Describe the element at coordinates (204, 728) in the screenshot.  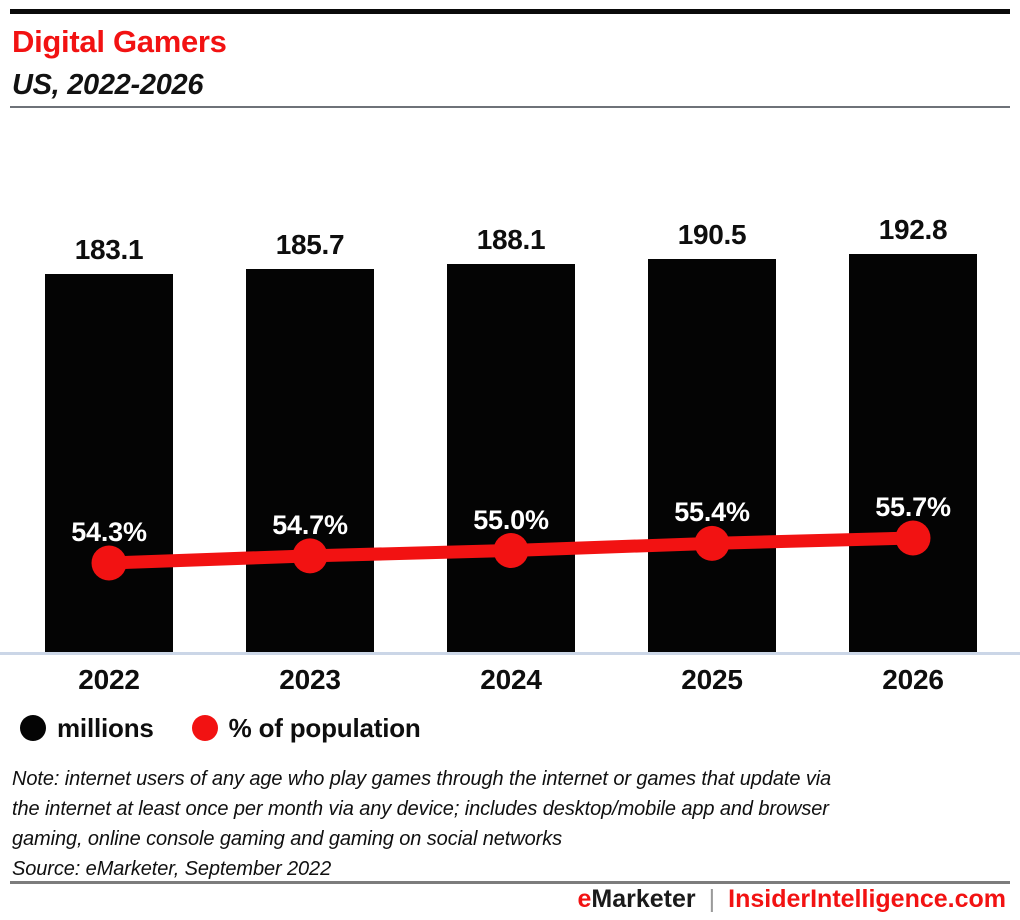
I see `pct-of-population-dot-icon` at that location.